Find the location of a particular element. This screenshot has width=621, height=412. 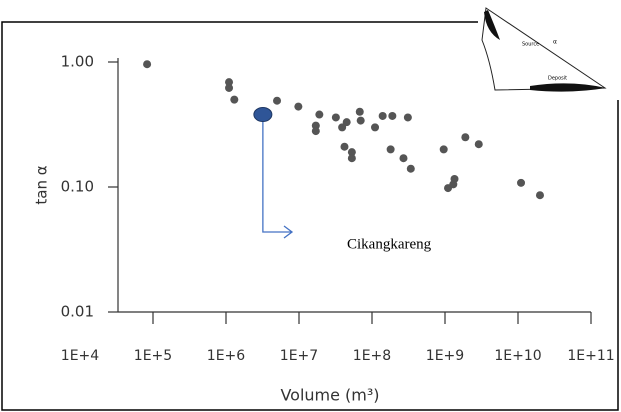

annotation-arrow is located at coordinates (278, 179).